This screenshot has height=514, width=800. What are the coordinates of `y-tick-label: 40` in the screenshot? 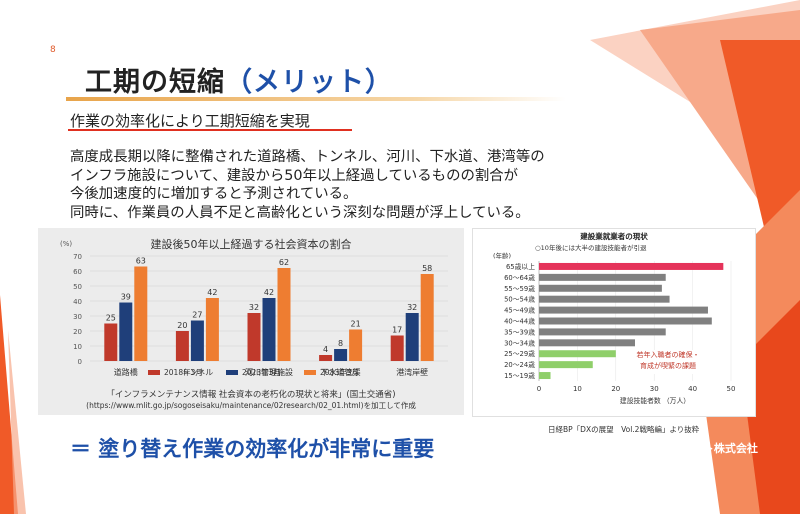 It's located at (77, 302).